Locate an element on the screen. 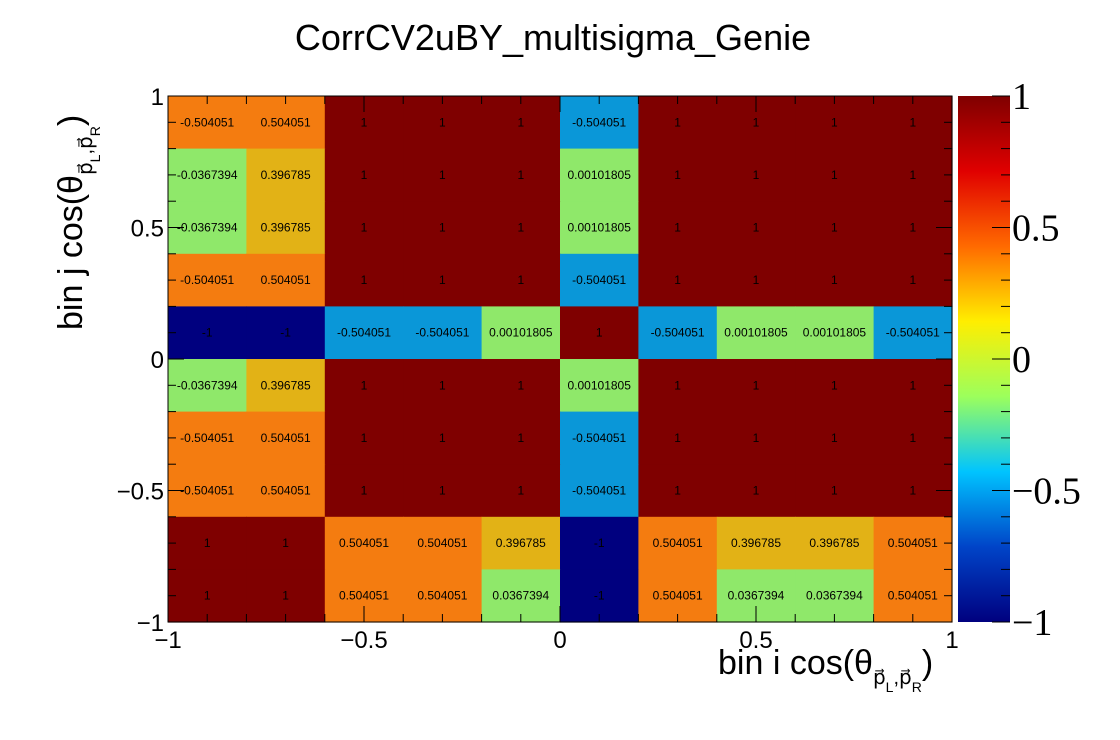 This screenshot has height=740, width=1120. colorbar-tick-label: −1 is located at coordinates (1032, 623).